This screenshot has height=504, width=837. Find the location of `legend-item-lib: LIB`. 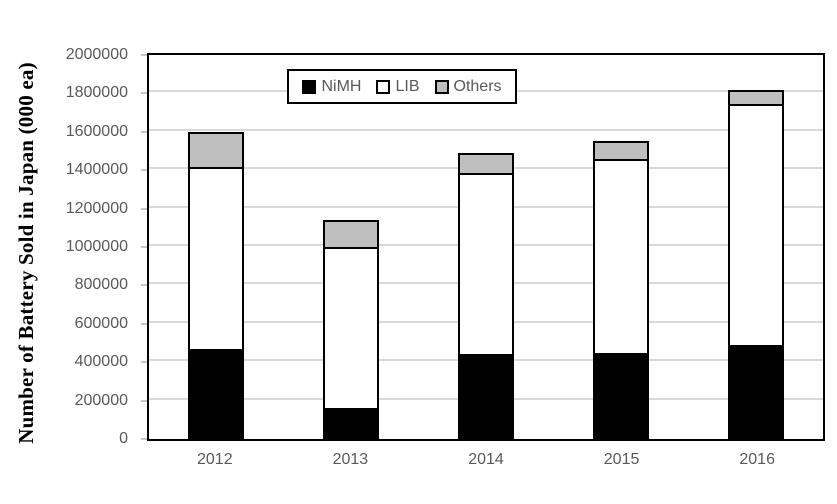

legend-item-lib: LIB is located at coordinates (398, 86).